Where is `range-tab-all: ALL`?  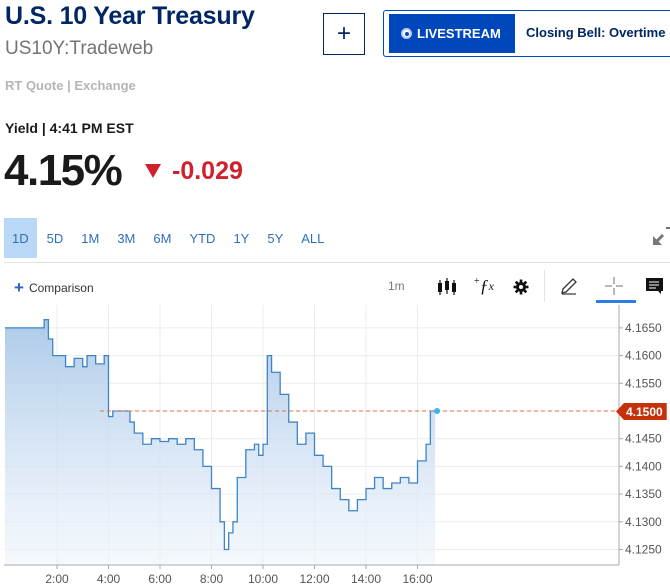 range-tab-all: ALL is located at coordinates (313, 238).